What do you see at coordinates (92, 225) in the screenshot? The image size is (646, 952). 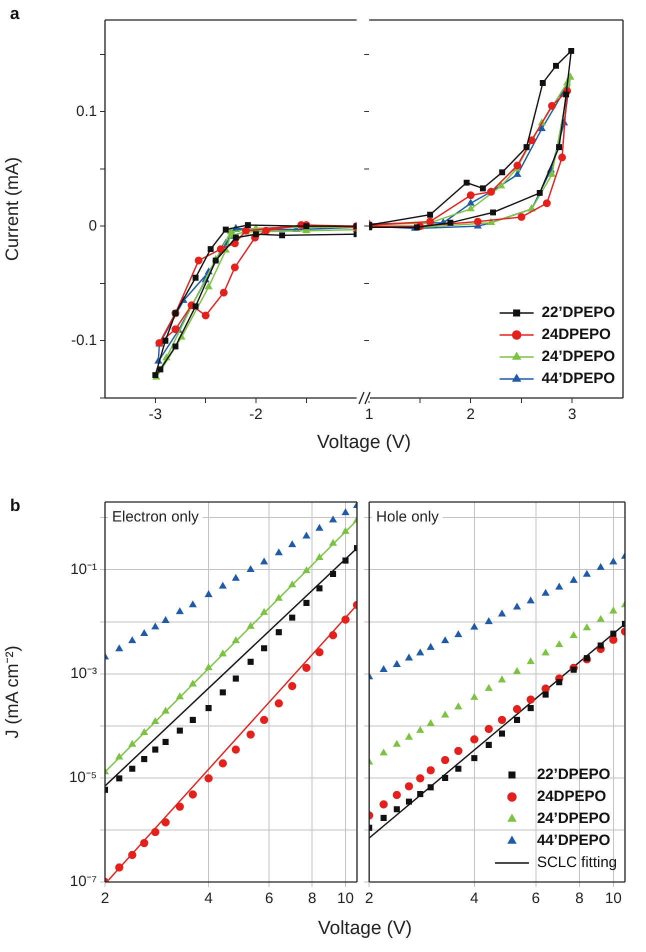 I see `y-tick-label: 0` at bounding box center [92, 225].